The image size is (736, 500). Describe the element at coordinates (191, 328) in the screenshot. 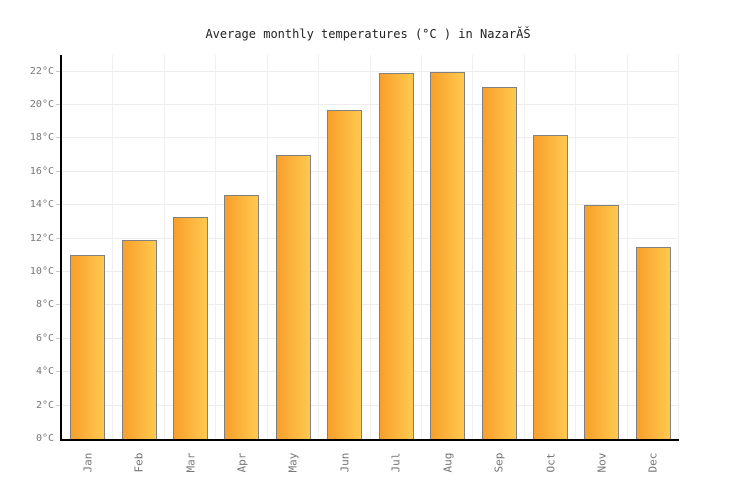

I see `bar-mar` at that location.